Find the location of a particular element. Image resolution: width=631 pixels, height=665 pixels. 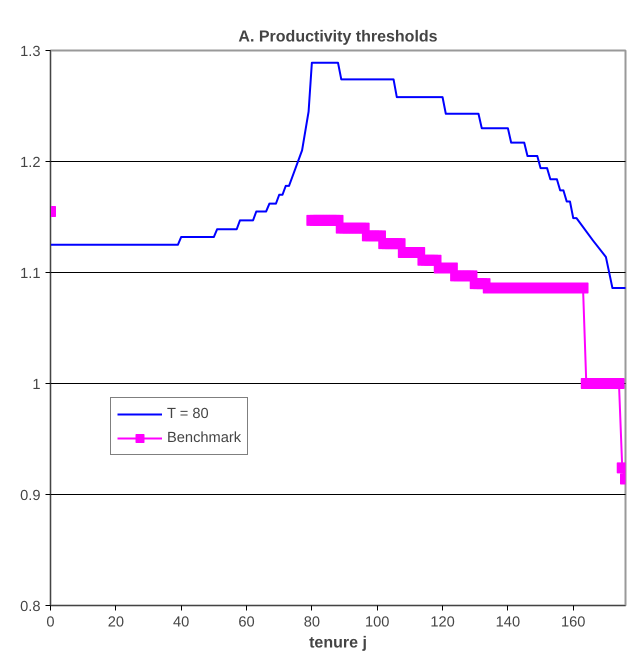

legend-label: T = 80 is located at coordinates (188, 414).